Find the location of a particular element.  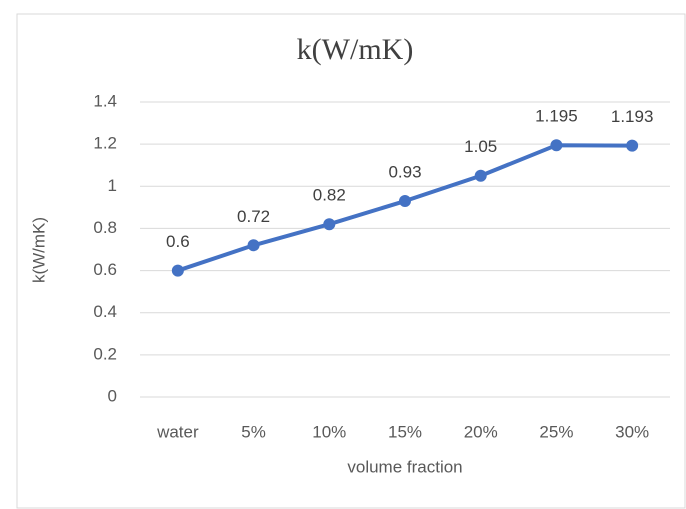

y-tick-label: 1.2 is located at coordinates (105, 143).